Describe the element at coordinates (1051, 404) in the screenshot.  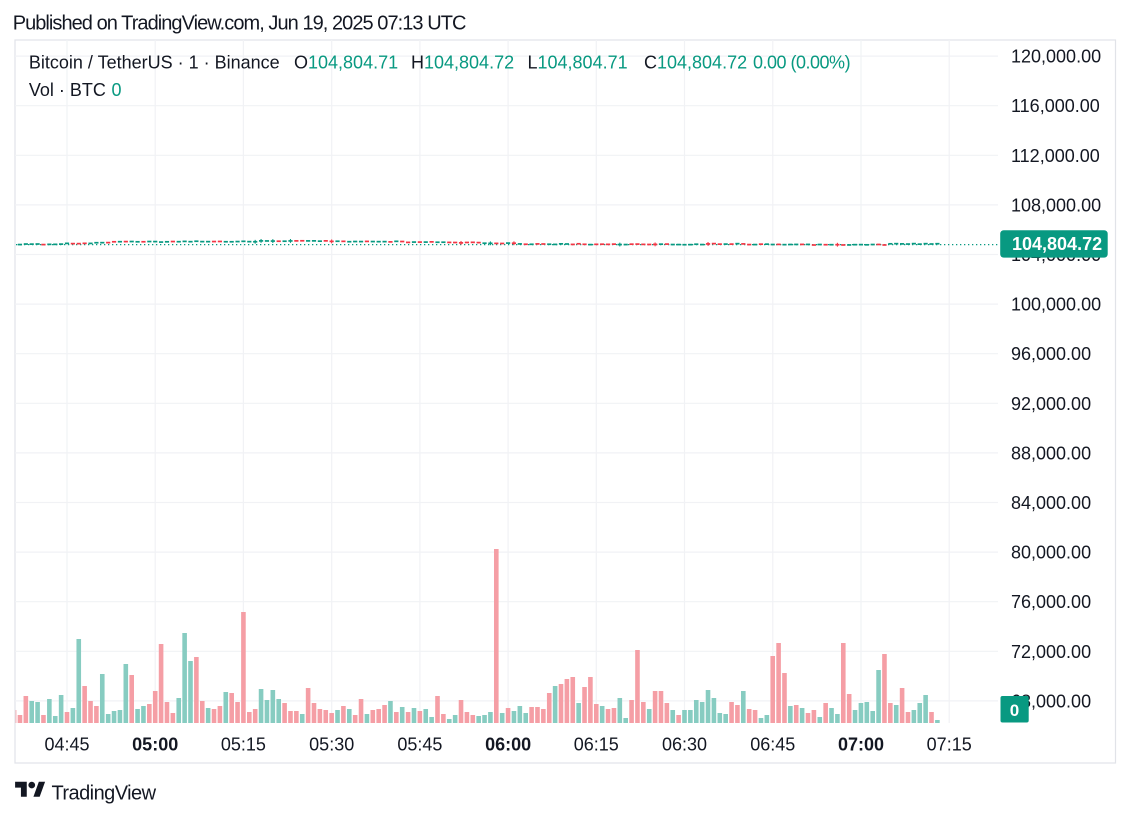
I see `svg-text: 92,000.00` at that location.